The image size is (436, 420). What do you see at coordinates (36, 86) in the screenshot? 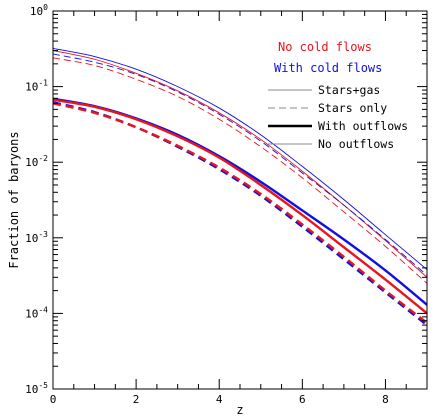
I see `y-tick-label: 10⁻¹` at bounding box center [36, 86].